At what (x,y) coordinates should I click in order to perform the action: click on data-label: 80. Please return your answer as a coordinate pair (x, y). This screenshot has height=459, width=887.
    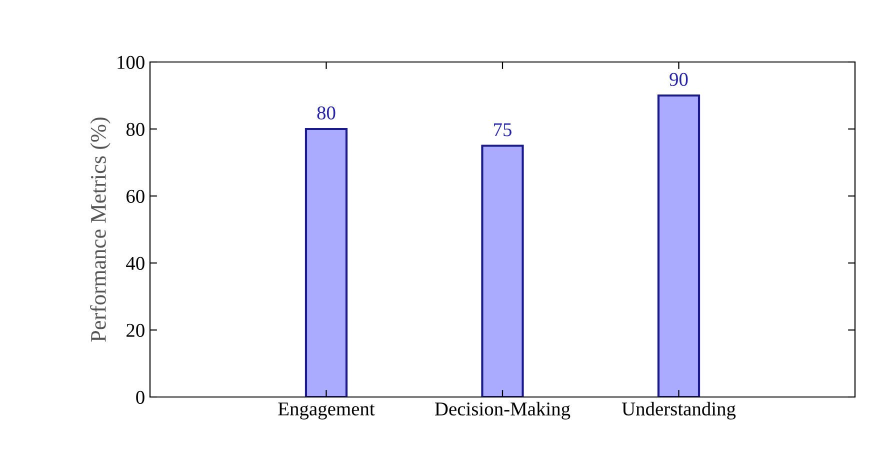
    Looking at the image, I should click on (326, 113).